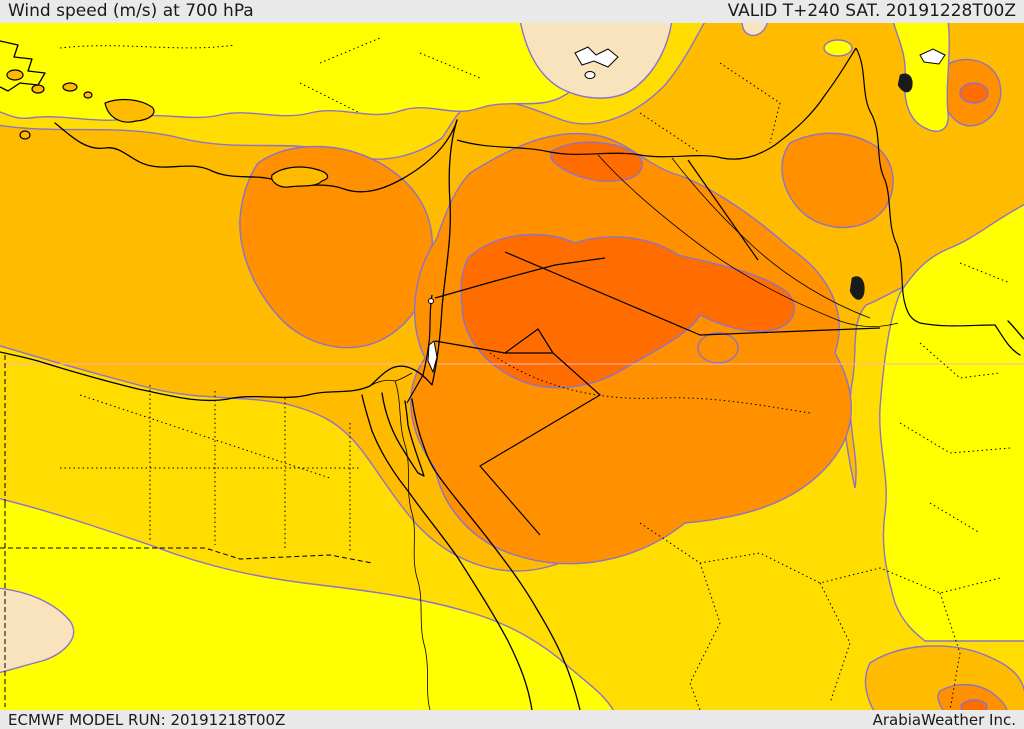 This screenshot has width=1024, height=729. I want to click on sea-of-galilee, so click(431, 301).